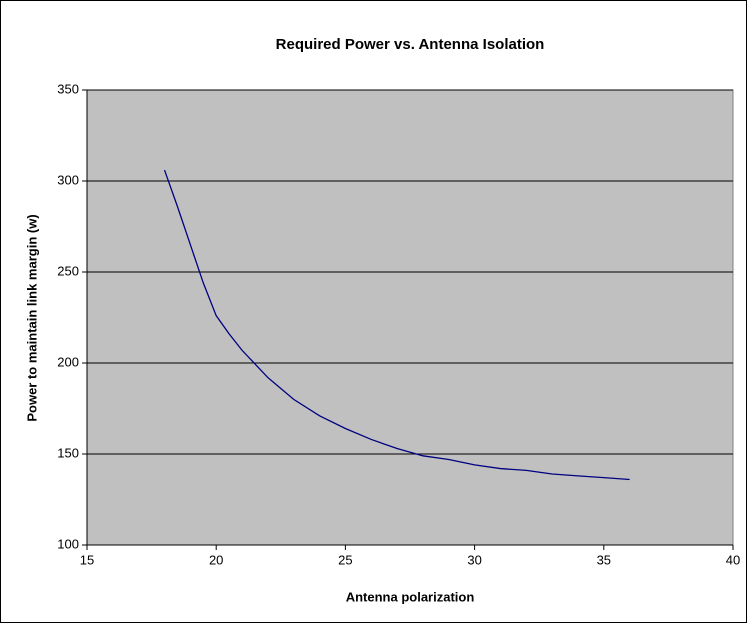 The image size is (747, 623). I want to click on chart-title: Required Power vs. Antenna Isolation, so click(410, 44).